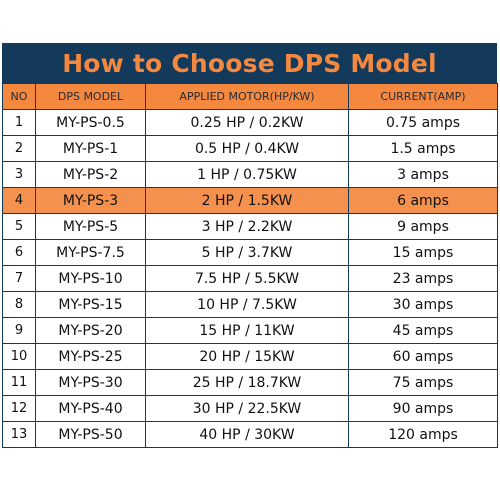 The height and width of the screenshot is (500, 500). Describe the element at coordinates (90, 434) in the screenshot. I see `cell-model: MY-PS-50` at that location.